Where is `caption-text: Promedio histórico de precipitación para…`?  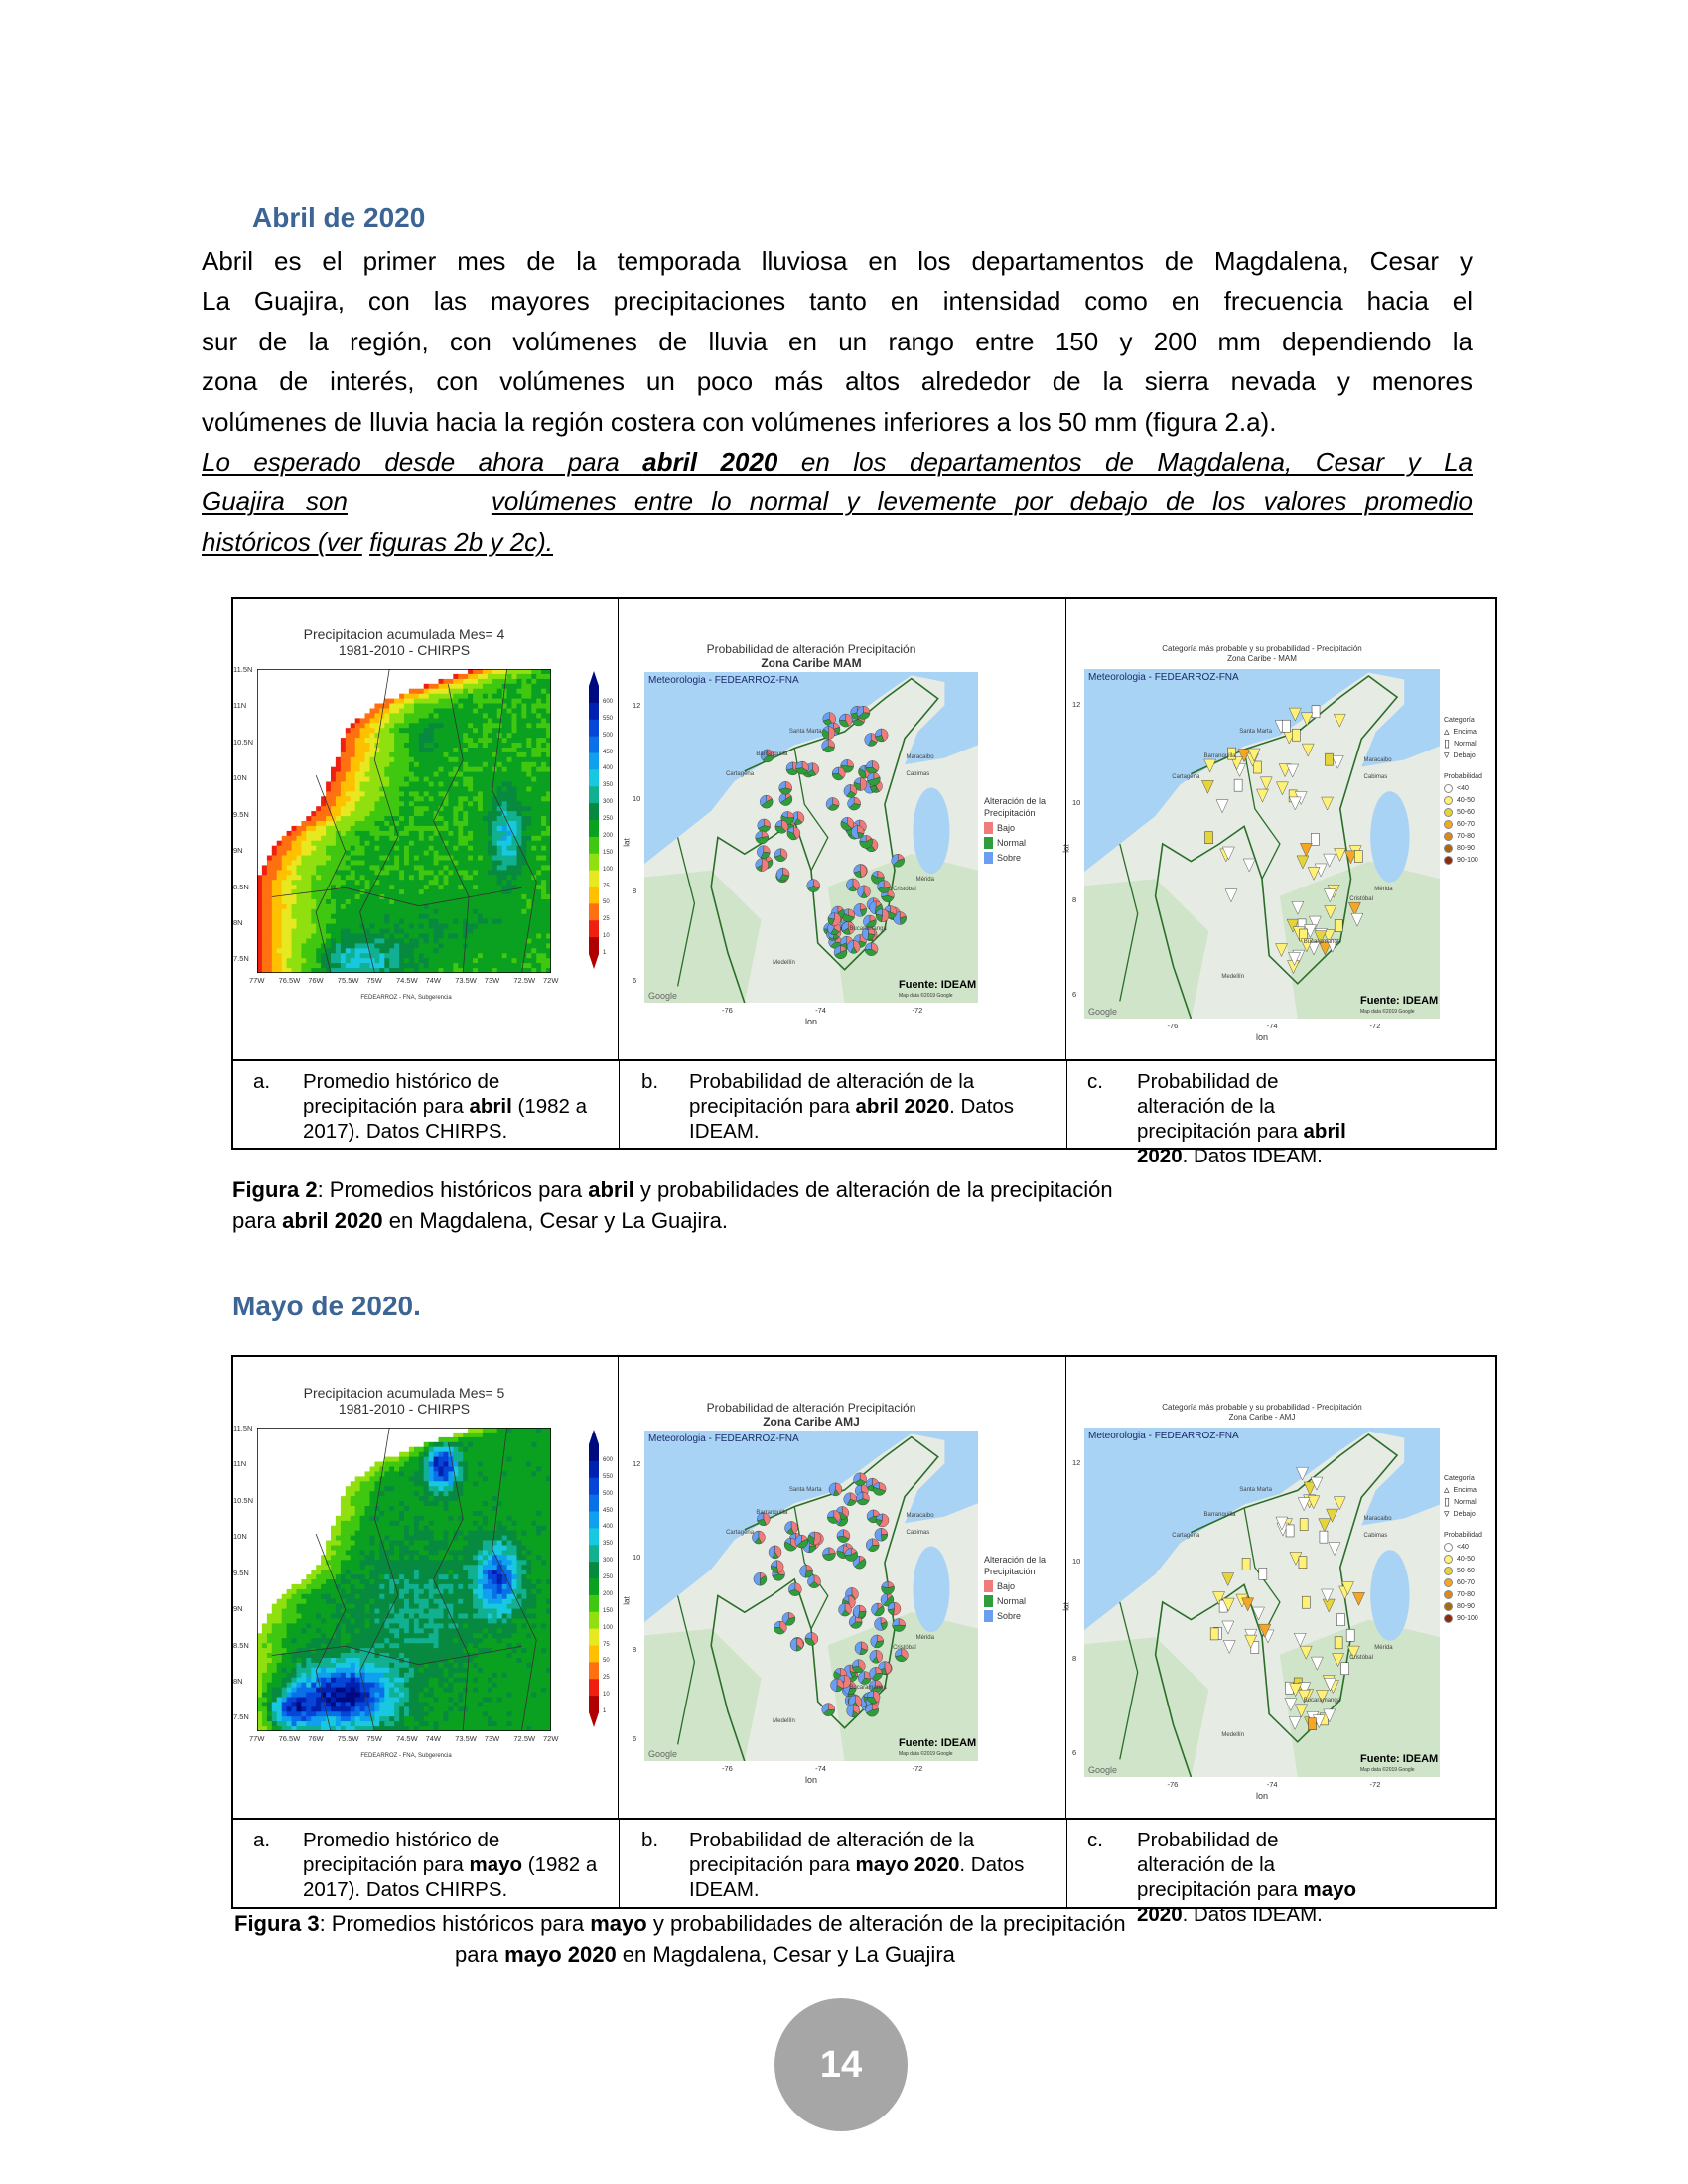 caption-text: Promedio histórico de precipitación para… is located at coordinates (452, 1106).